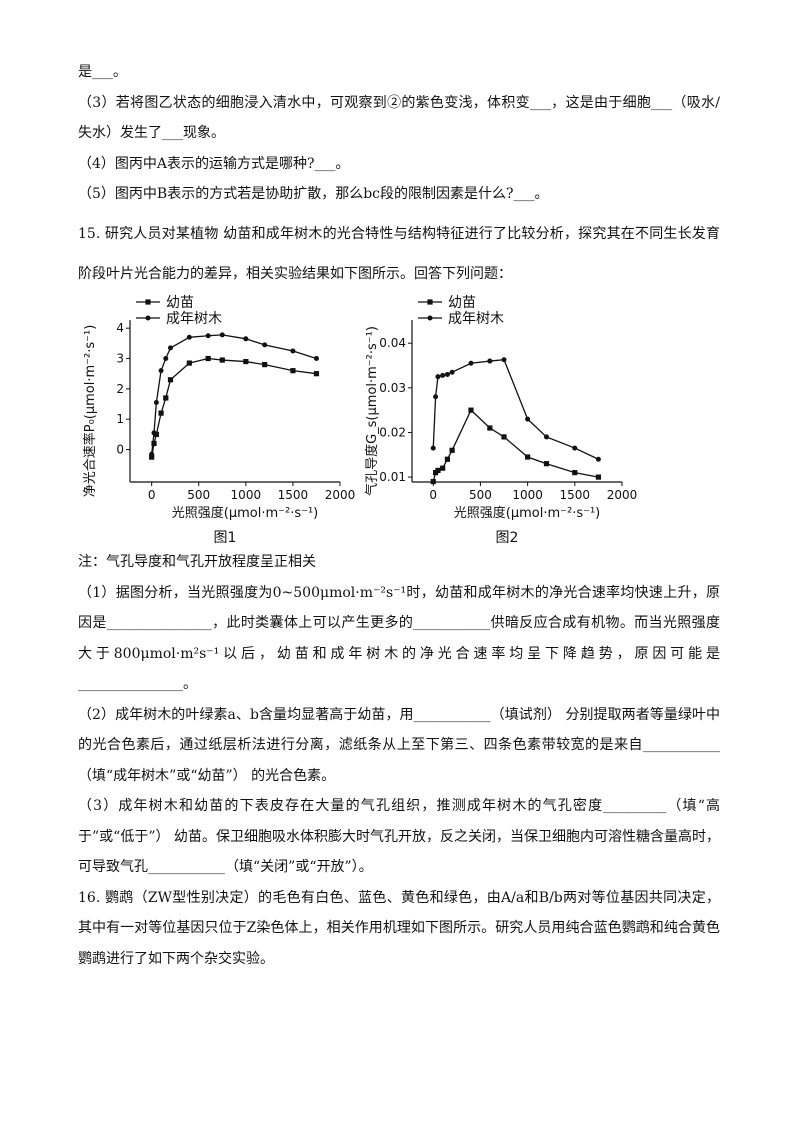 The width and height of the screenshot is (800, 1132). What do you see at coordinates (102, 72) in the screenshot?
I see `paragraph: 是___。` at bounding box center [102, 72].